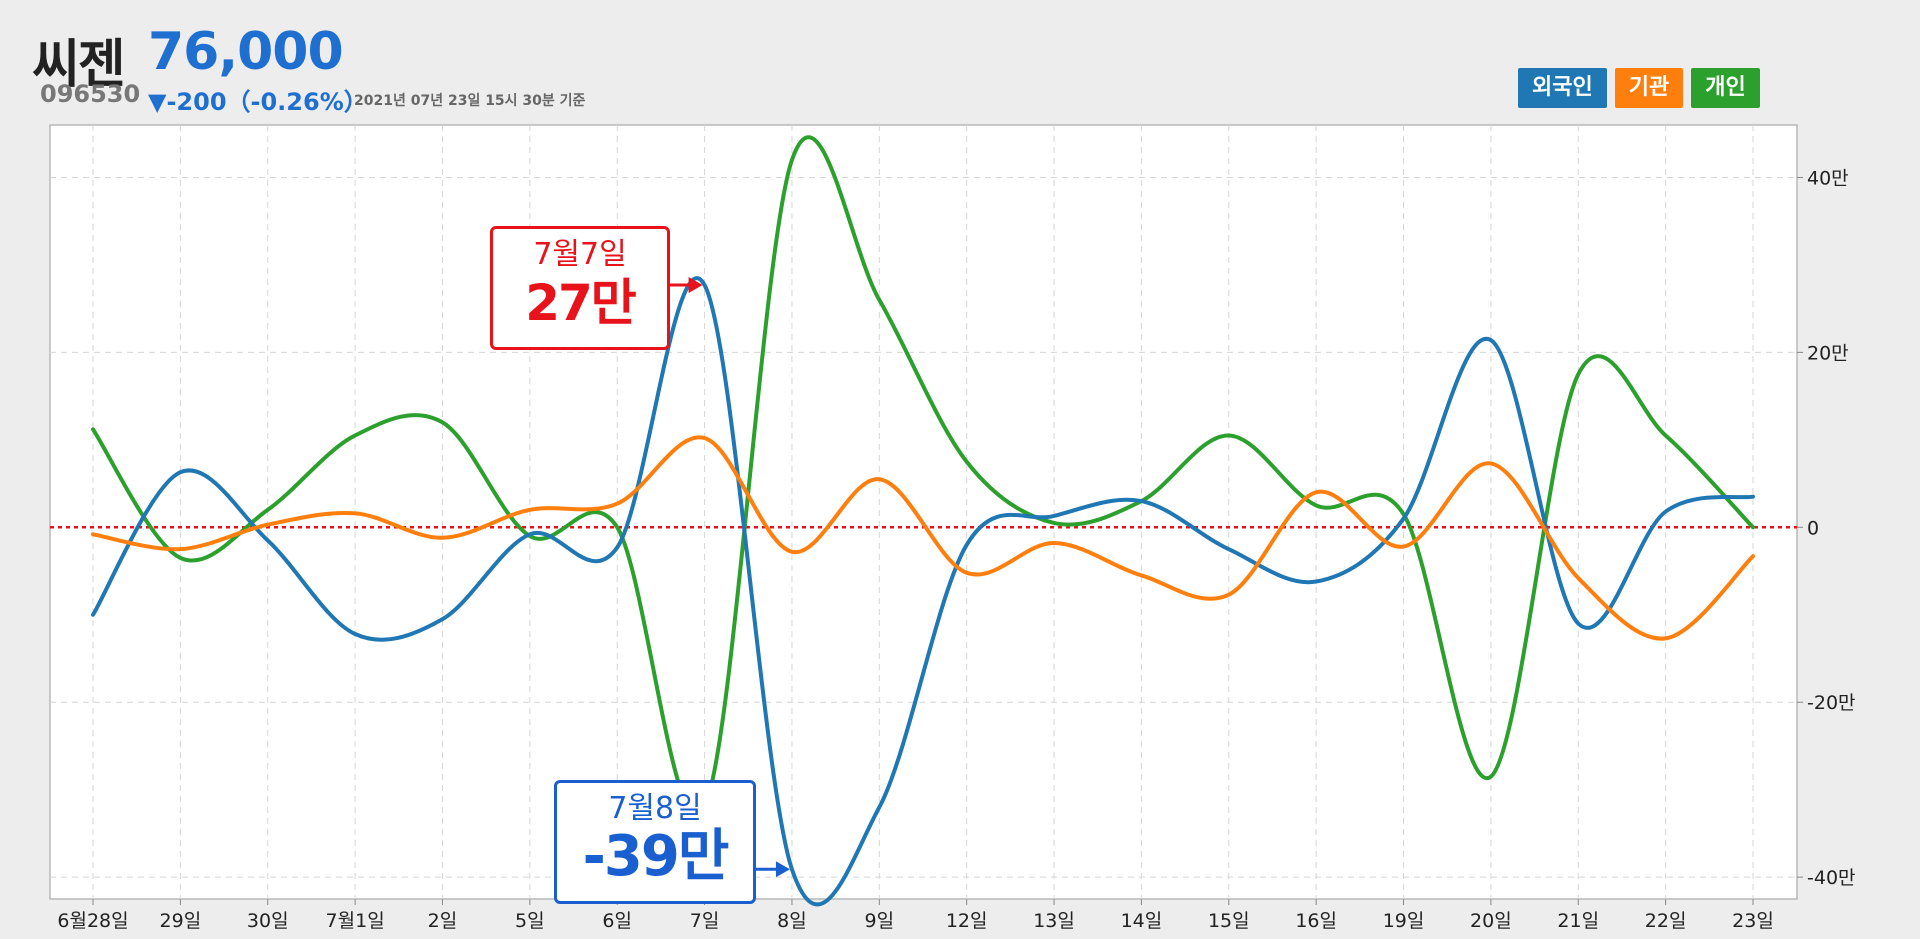  I want to click on min-value-callout: 7월8일 -39만, so click(655, 842).